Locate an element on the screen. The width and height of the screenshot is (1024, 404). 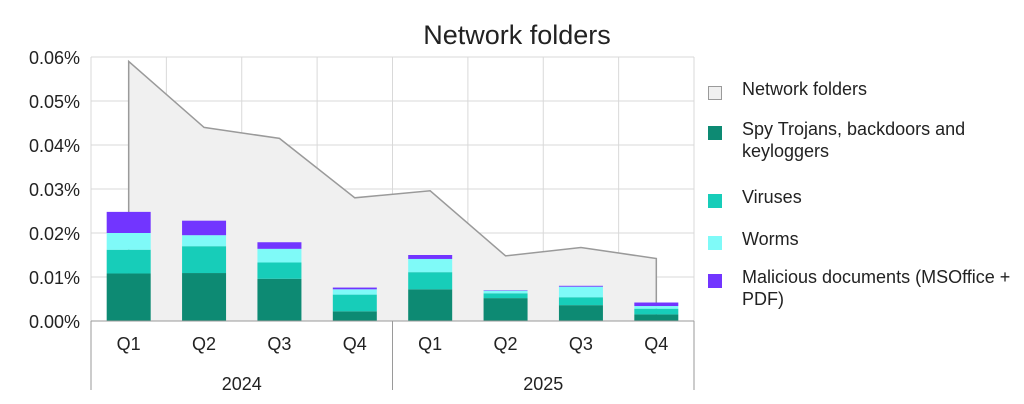
legend-item: Worms is located at coordinates (862, 239).